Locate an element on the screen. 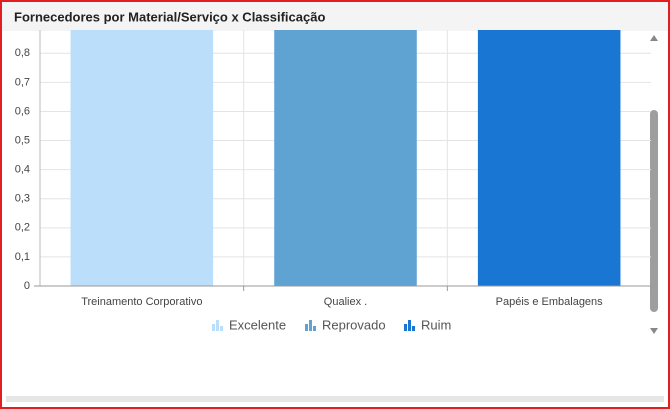  scroll-down is located at coordinates (654, 331).